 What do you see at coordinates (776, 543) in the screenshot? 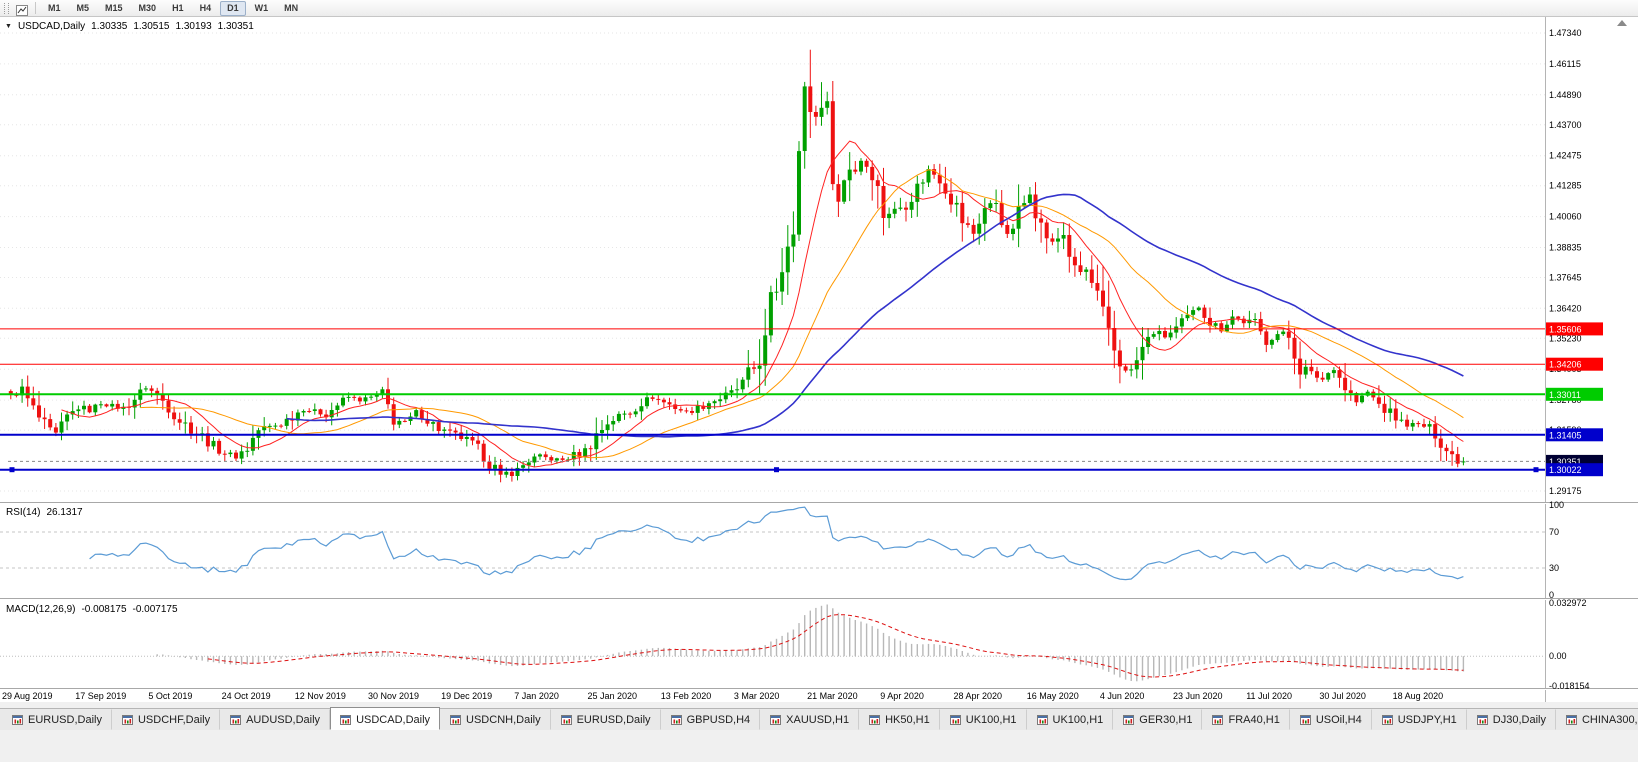
I see `rsi-line` at bounding box center [776, 543].